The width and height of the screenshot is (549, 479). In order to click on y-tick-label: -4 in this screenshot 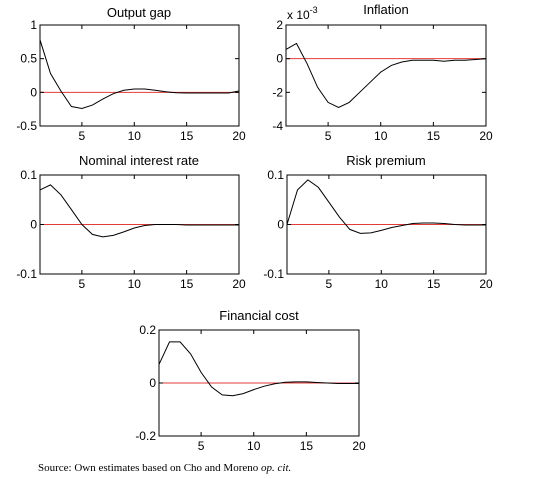, I will do `click(277, 126)`.